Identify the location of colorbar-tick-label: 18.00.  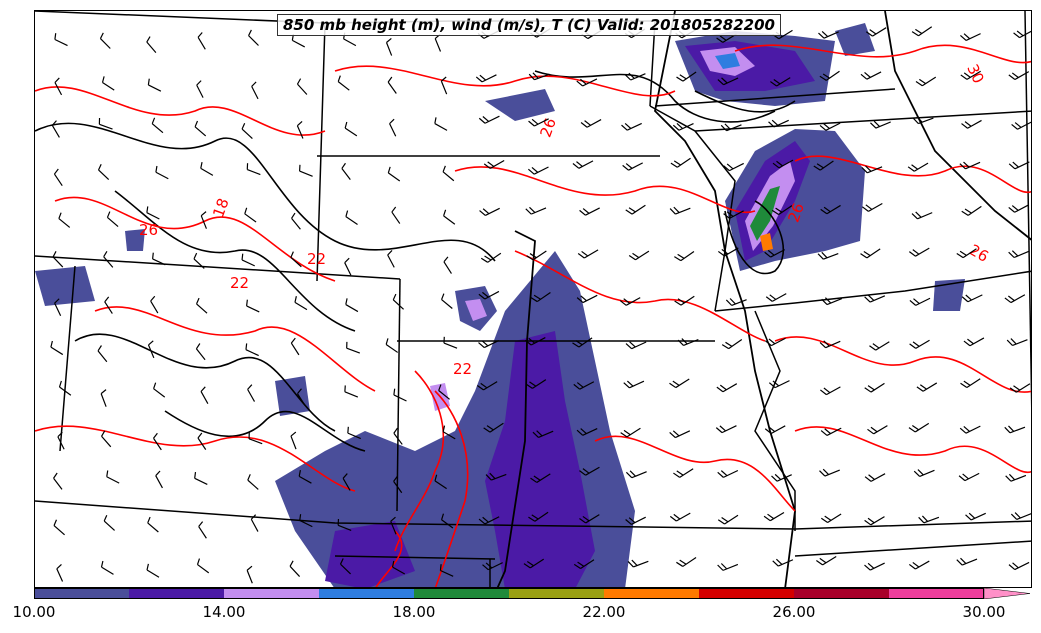
(414, 612).